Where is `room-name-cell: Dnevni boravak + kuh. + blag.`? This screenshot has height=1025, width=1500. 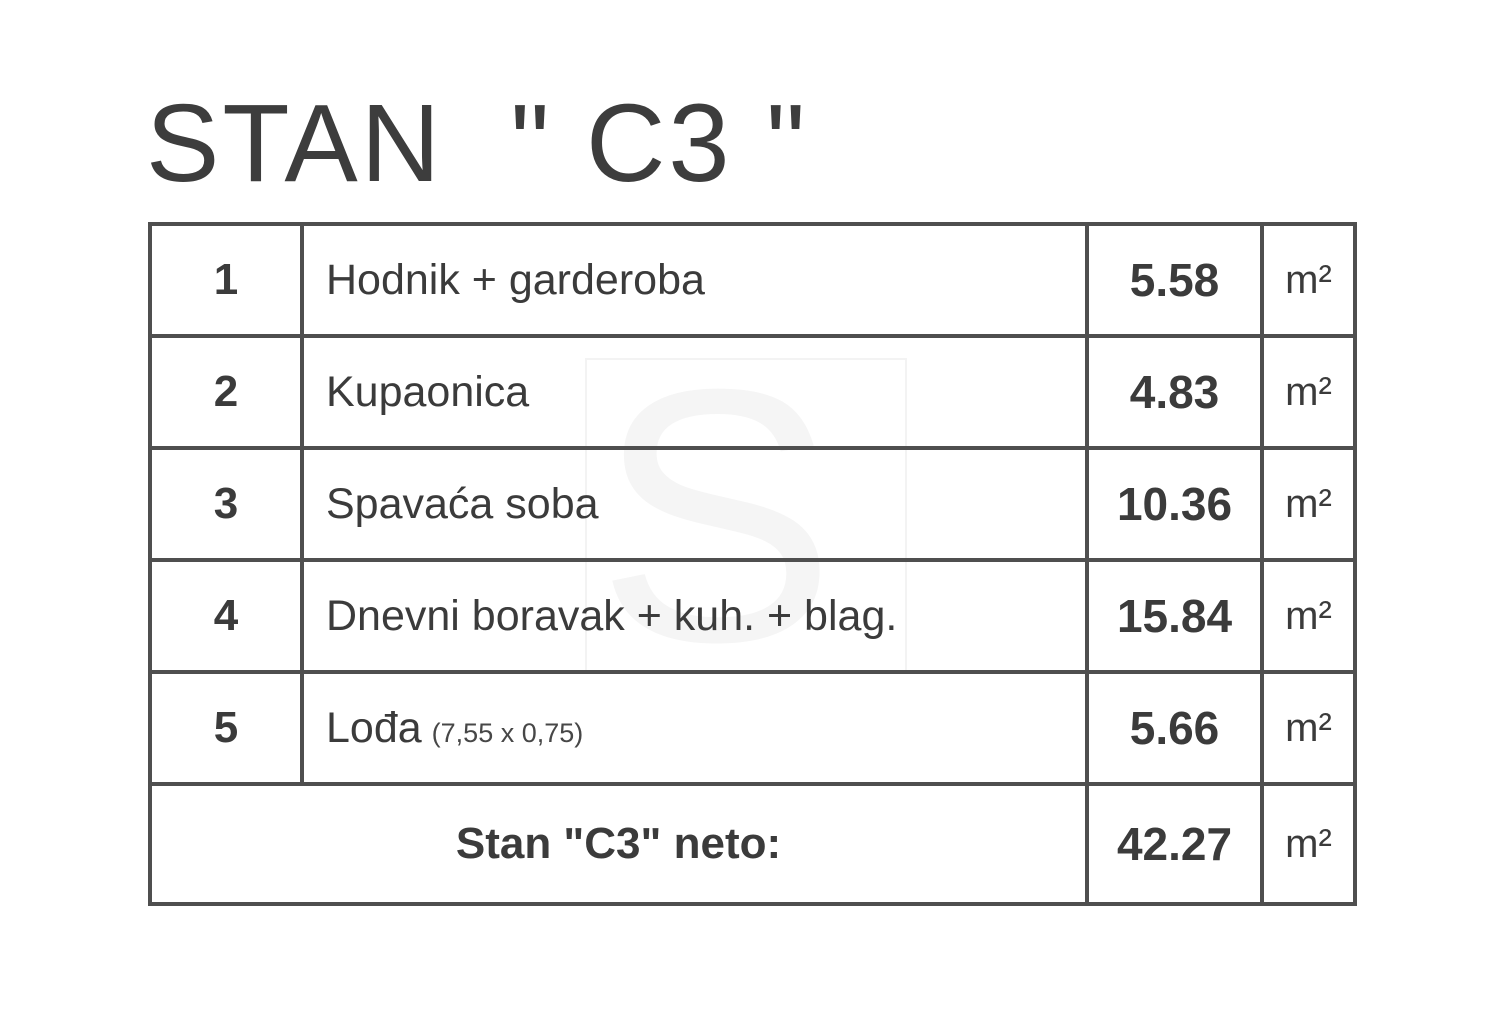
room-name-cell: Dnevni boravak + kuh. + blag. is located at coordinates (694, 616).